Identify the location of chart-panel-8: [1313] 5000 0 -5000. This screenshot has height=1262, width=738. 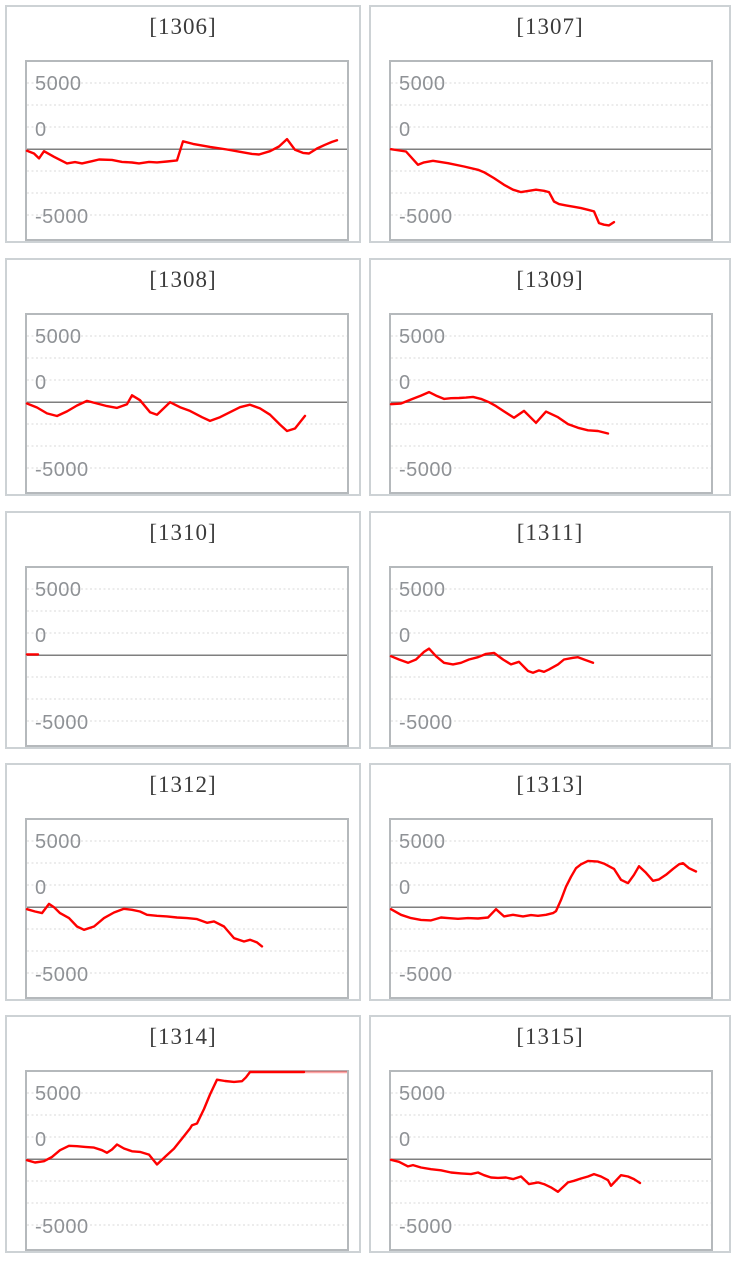
(550, 882).